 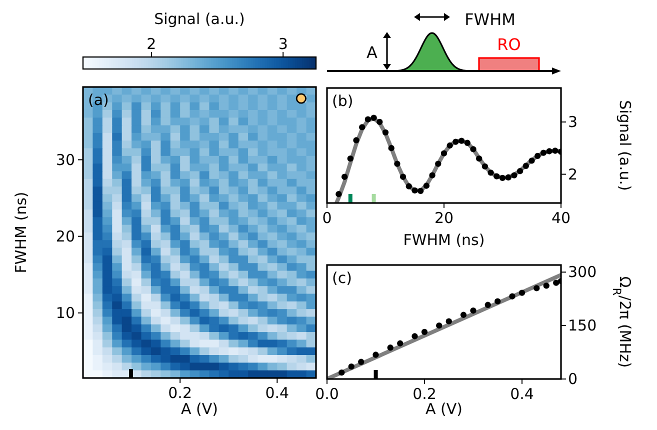 I want to click on y-tick-label: 300, so click(x=582, y=272).